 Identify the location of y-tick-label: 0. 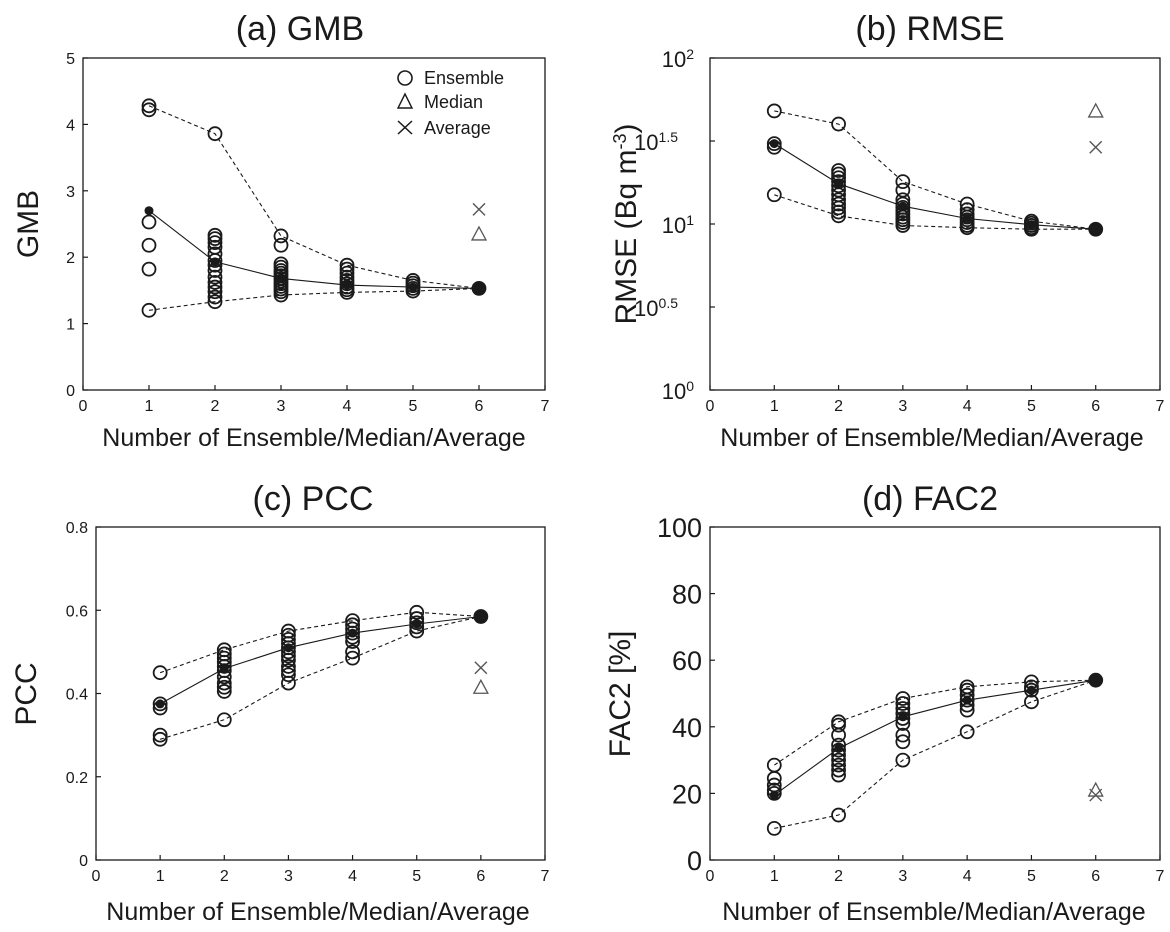
(83, 861).